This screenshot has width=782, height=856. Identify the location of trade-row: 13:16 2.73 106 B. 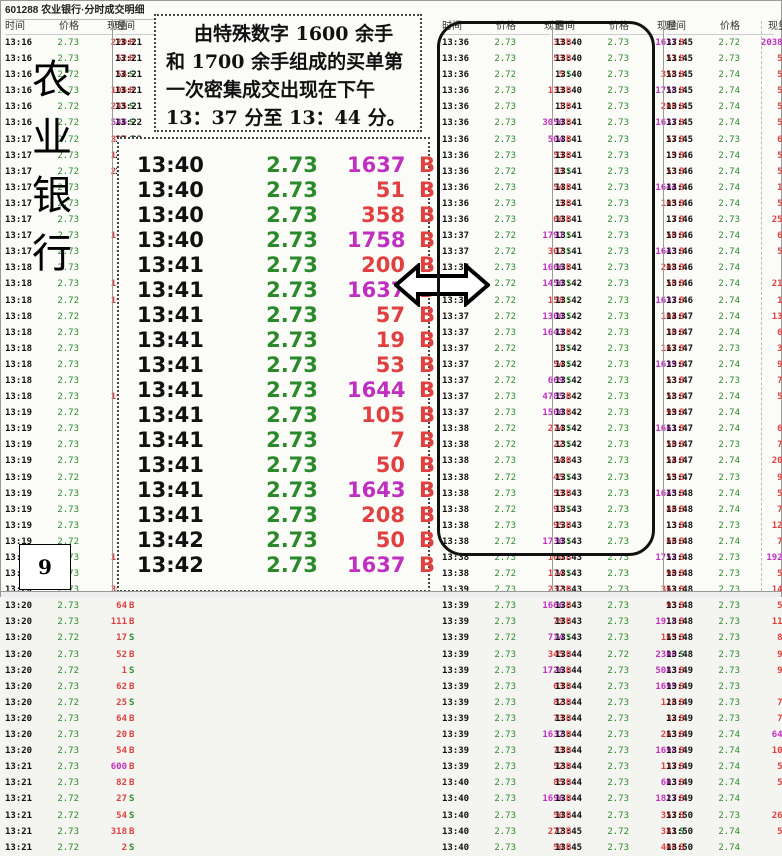
(69, 91).